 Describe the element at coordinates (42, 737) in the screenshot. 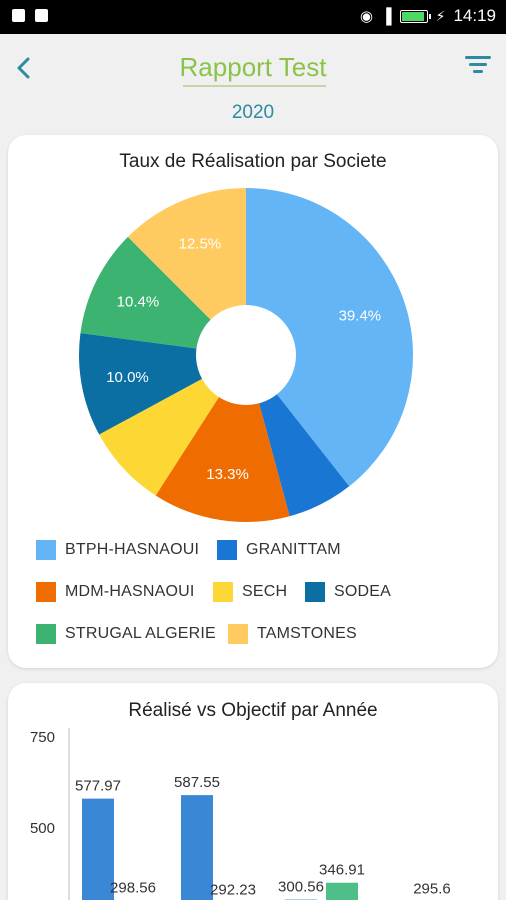

I see `y-tick-label: 750` at that location.